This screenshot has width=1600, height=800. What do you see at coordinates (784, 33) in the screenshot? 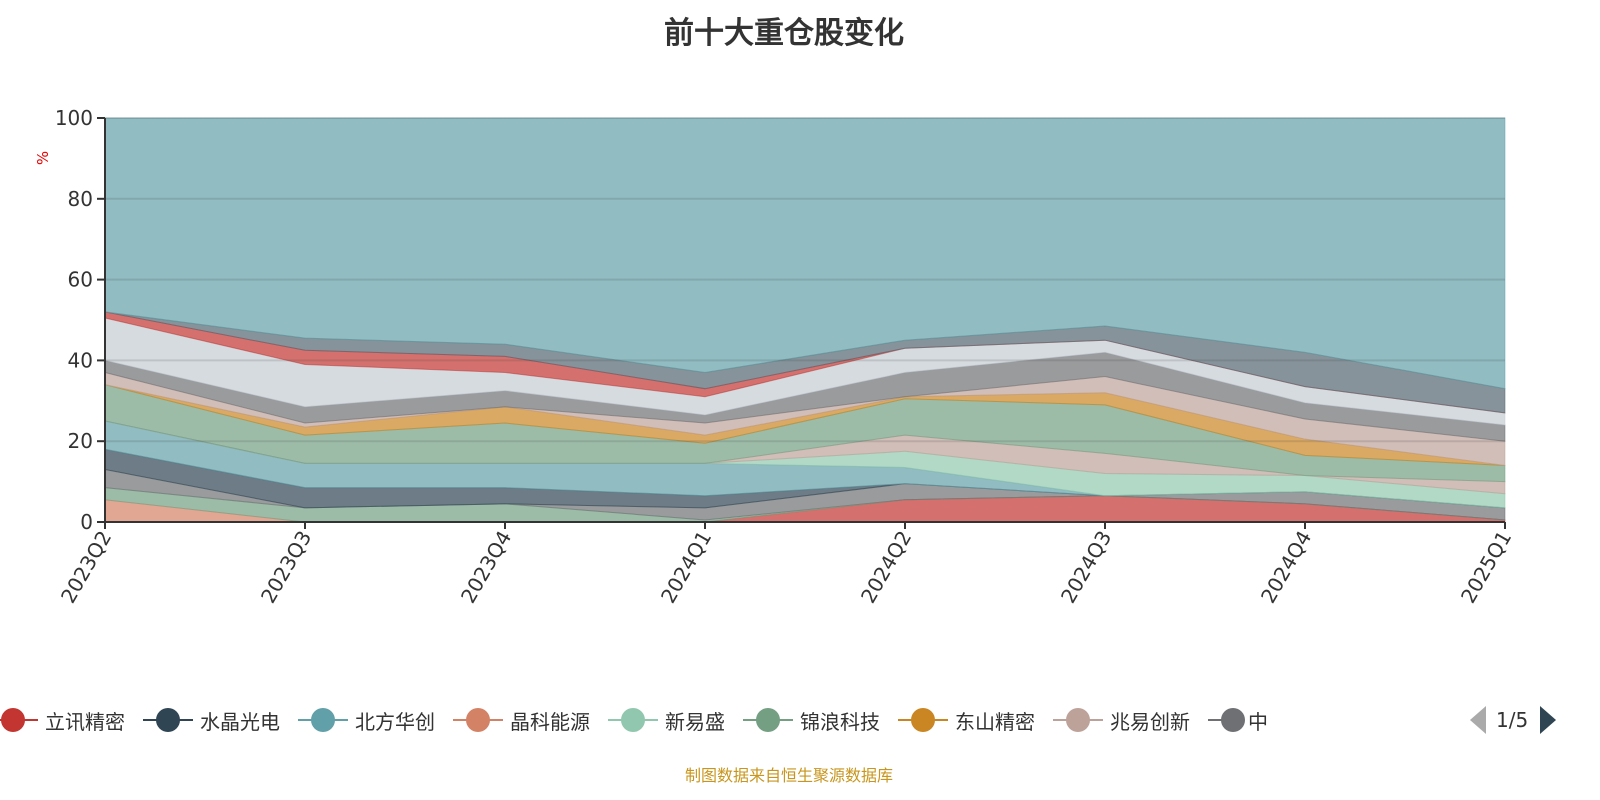
I see `chart-title: 前十大重仓股变化` at bounding box center [784, 33].